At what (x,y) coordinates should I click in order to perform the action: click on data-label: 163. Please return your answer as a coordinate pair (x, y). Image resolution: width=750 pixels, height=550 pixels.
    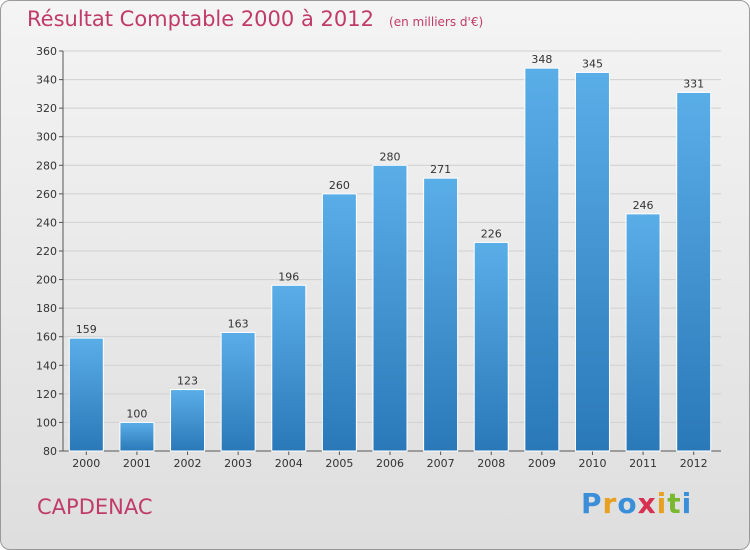
    Looking at the image, I should click on (238, 323).